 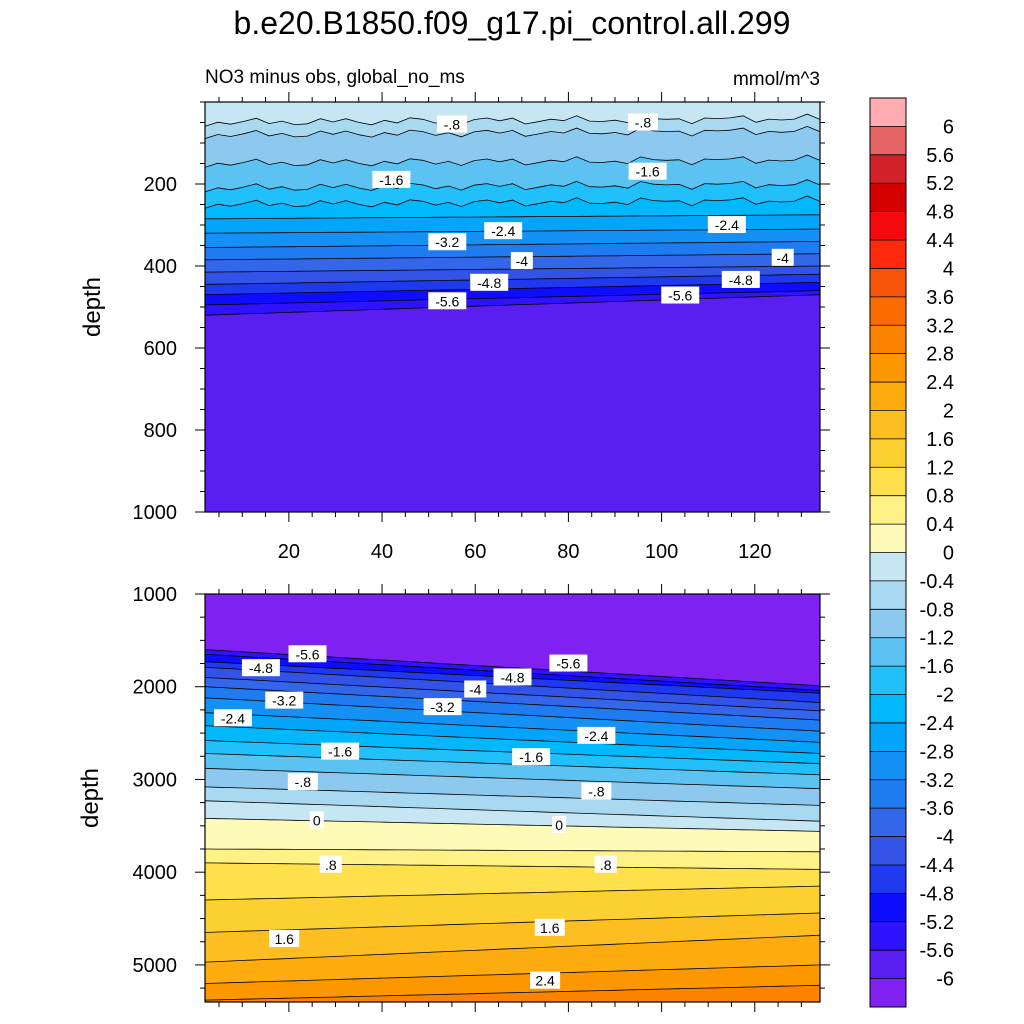 I want to click on colorbar-label: -5.6, so click(x=937, y=951).